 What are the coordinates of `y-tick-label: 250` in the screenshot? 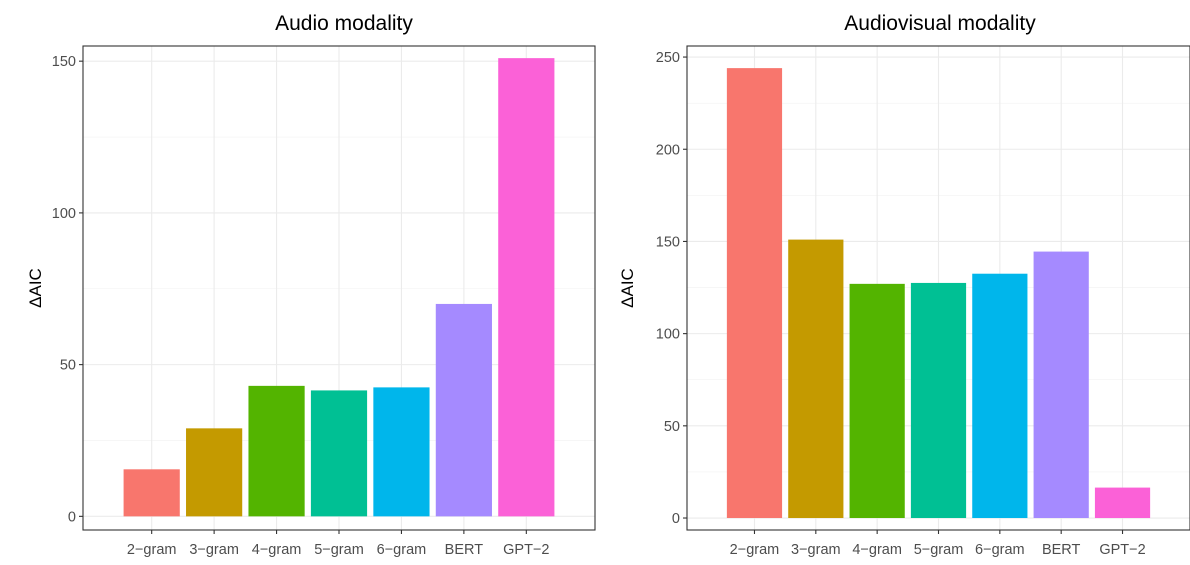 It's located at (668, 58).